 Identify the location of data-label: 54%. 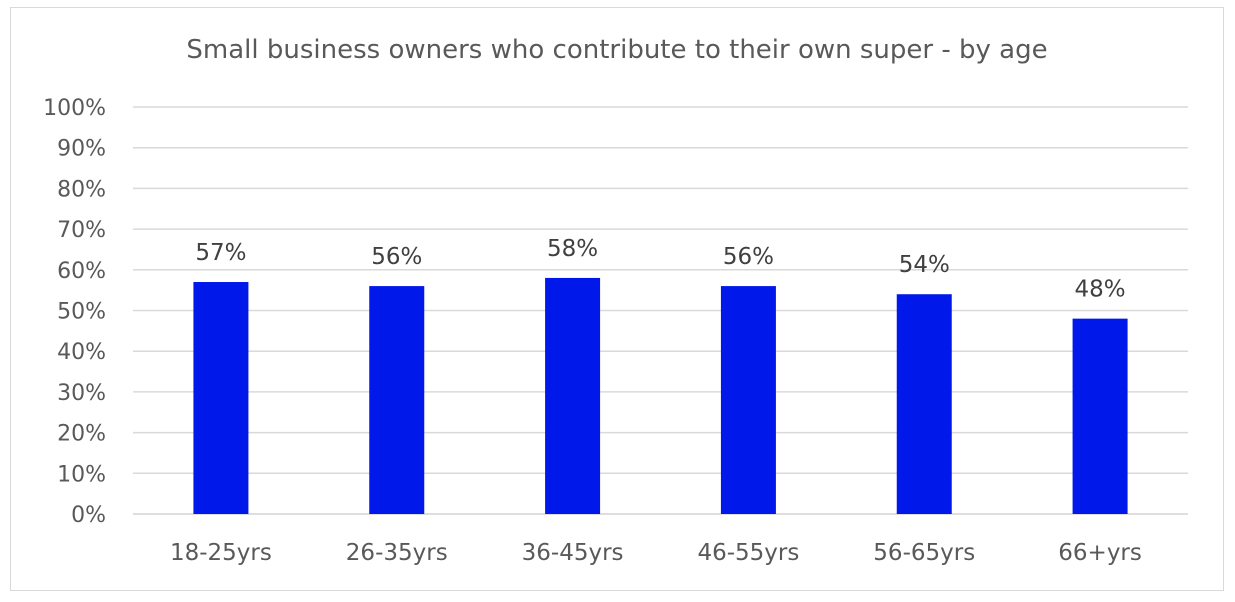
(924, 265).